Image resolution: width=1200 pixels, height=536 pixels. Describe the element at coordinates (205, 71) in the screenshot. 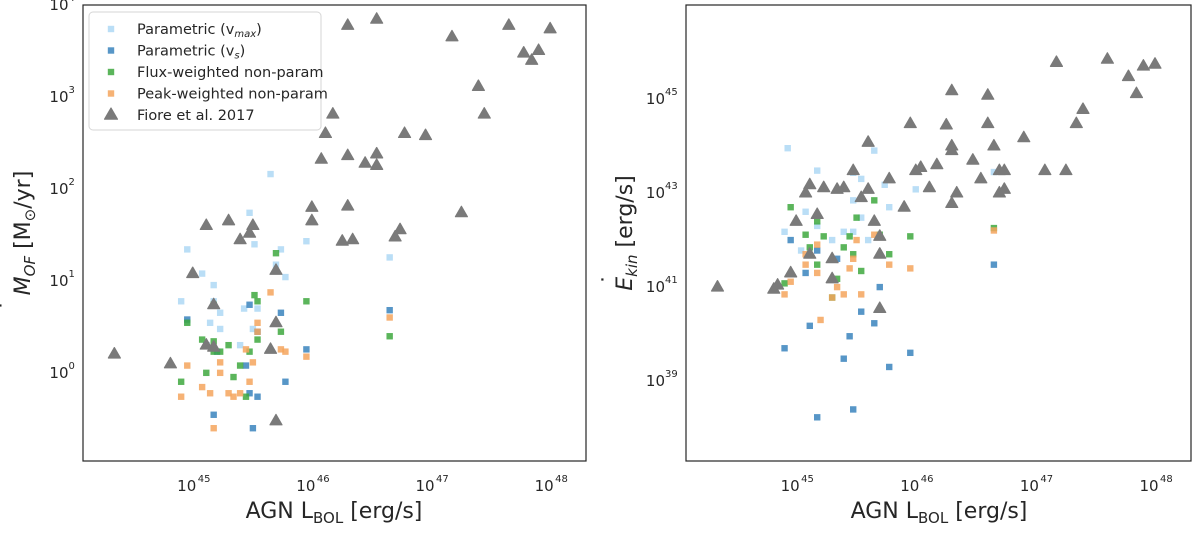

I see `legend-box` at that location.